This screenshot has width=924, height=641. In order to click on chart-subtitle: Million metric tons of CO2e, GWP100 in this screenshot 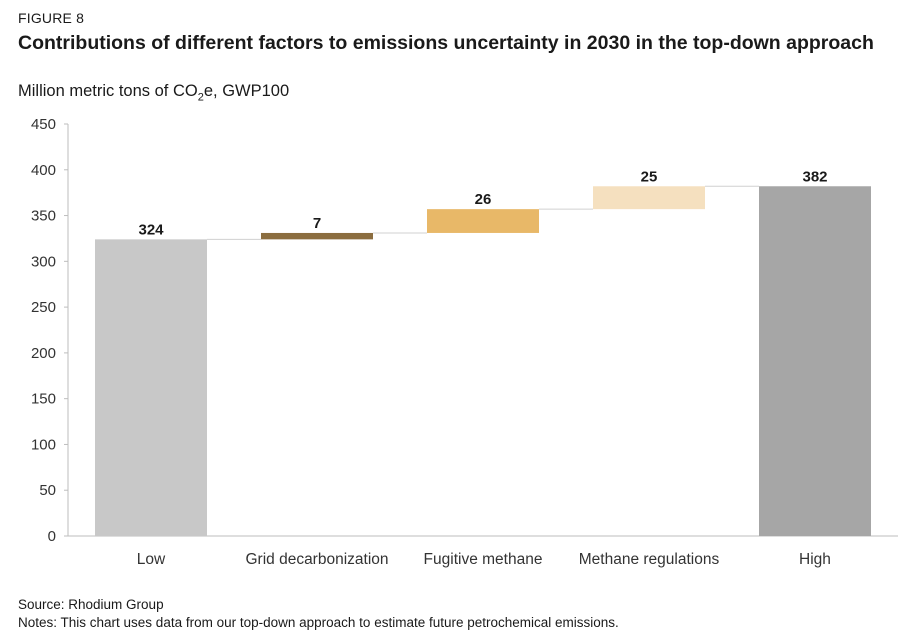, I will do `click(153, 92)`.